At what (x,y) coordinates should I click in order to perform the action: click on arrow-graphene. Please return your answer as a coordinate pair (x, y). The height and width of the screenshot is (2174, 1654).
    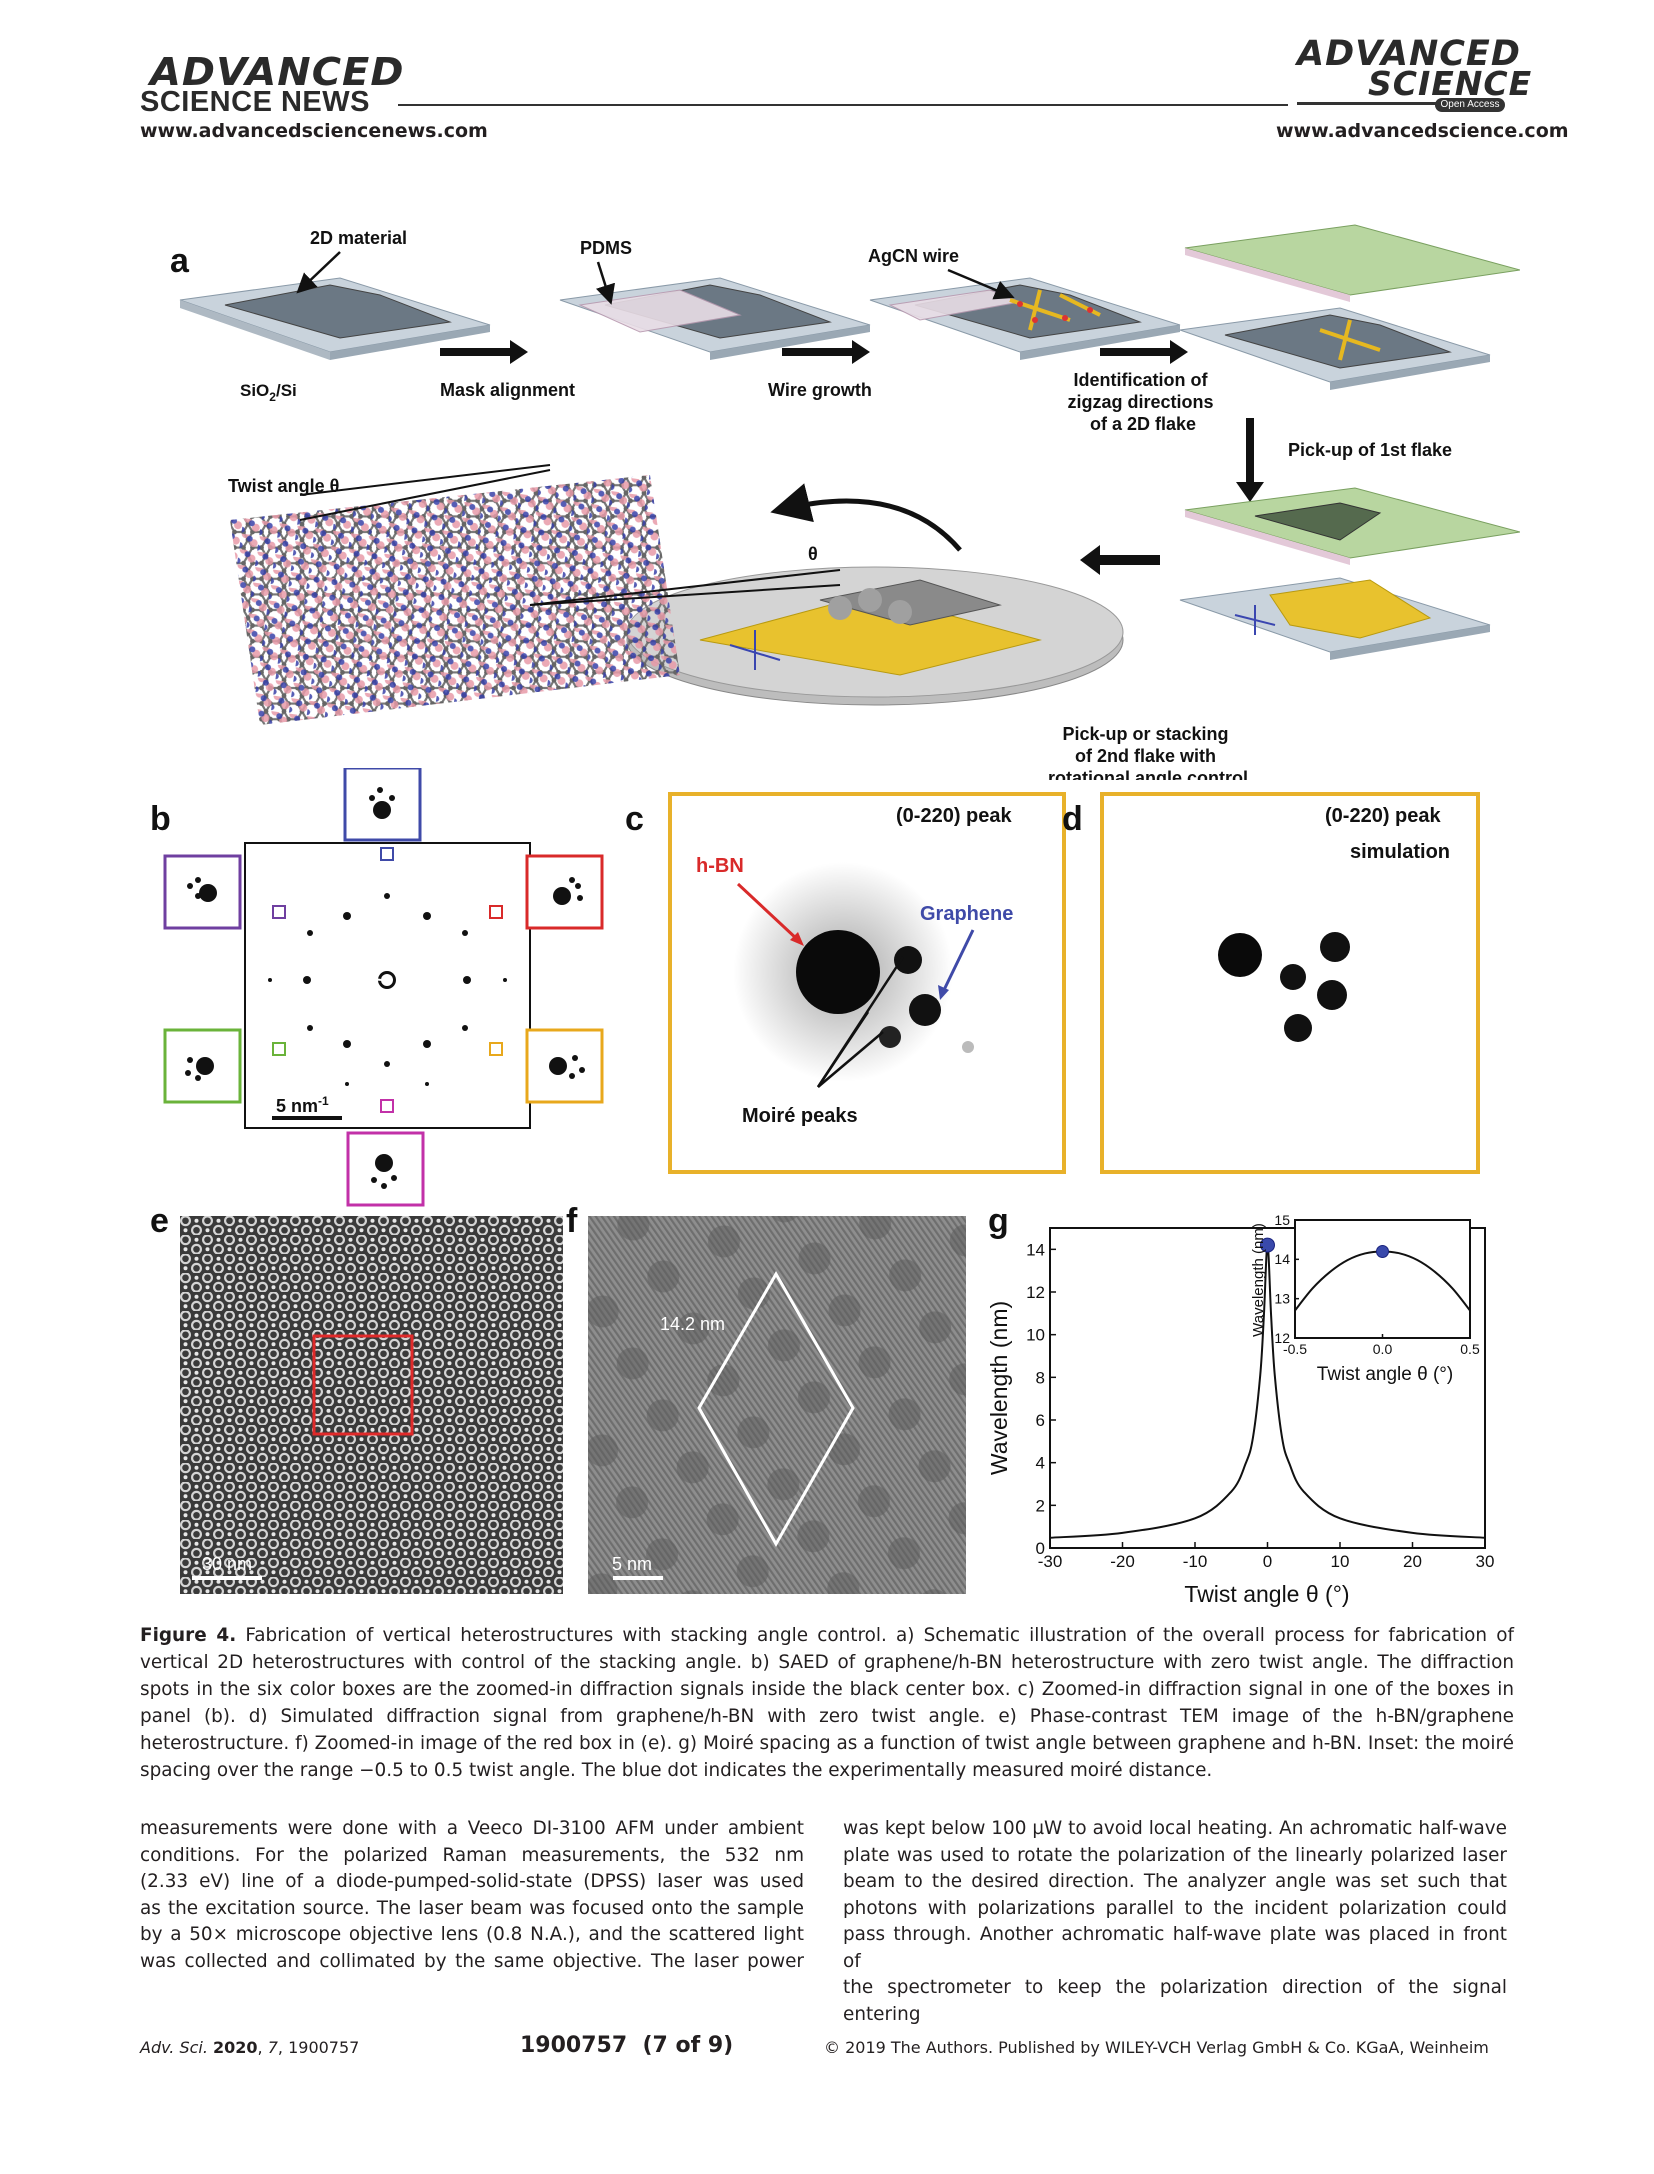
    Looking at the image, I should click on (958, 961).